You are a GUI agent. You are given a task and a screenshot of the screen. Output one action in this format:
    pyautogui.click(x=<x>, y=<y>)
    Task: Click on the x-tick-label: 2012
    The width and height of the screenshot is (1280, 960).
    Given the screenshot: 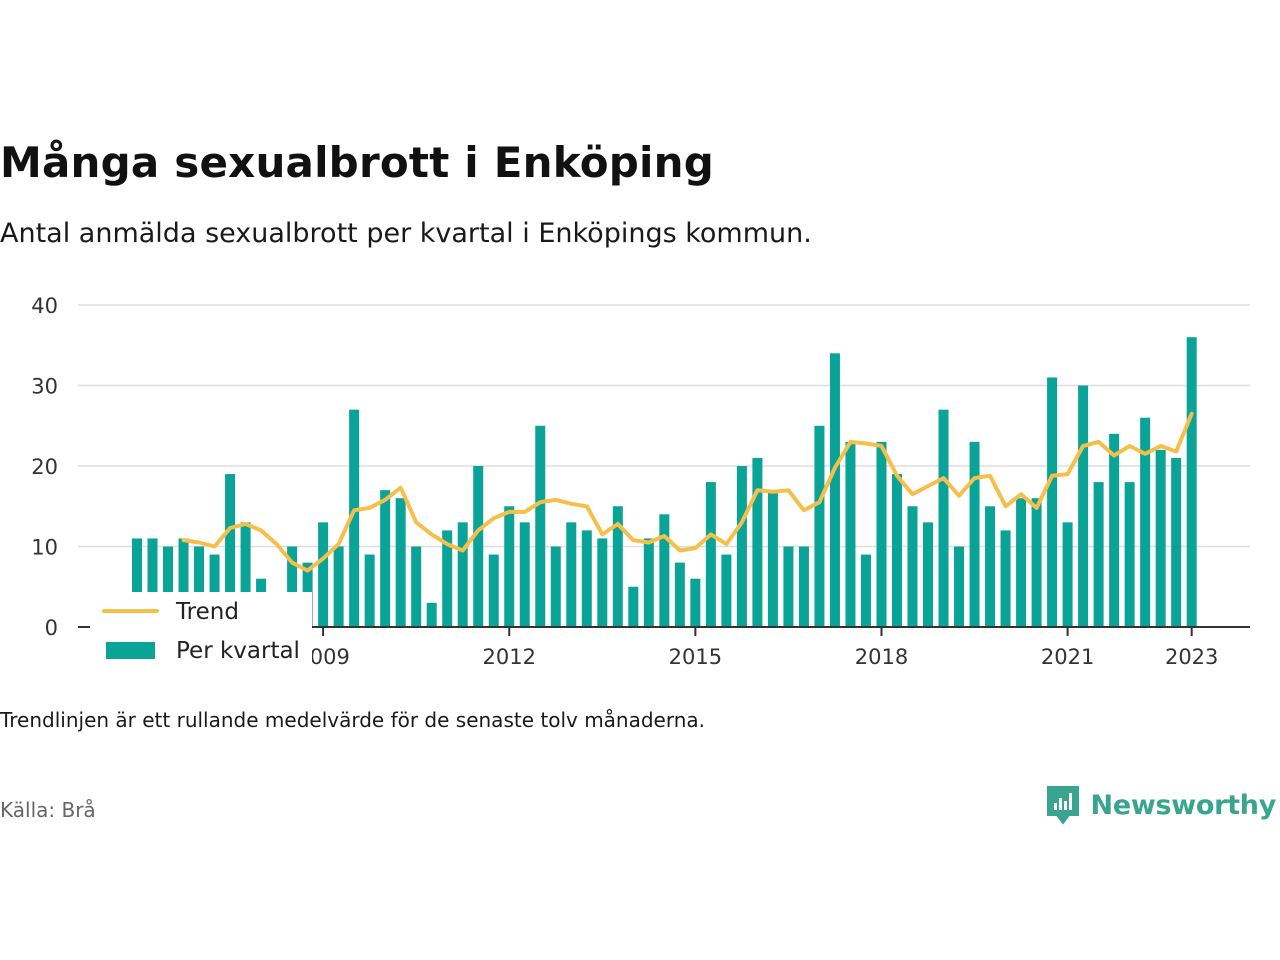 What is the action you would take?
    pyautogui.click(x=509, y=657)
    